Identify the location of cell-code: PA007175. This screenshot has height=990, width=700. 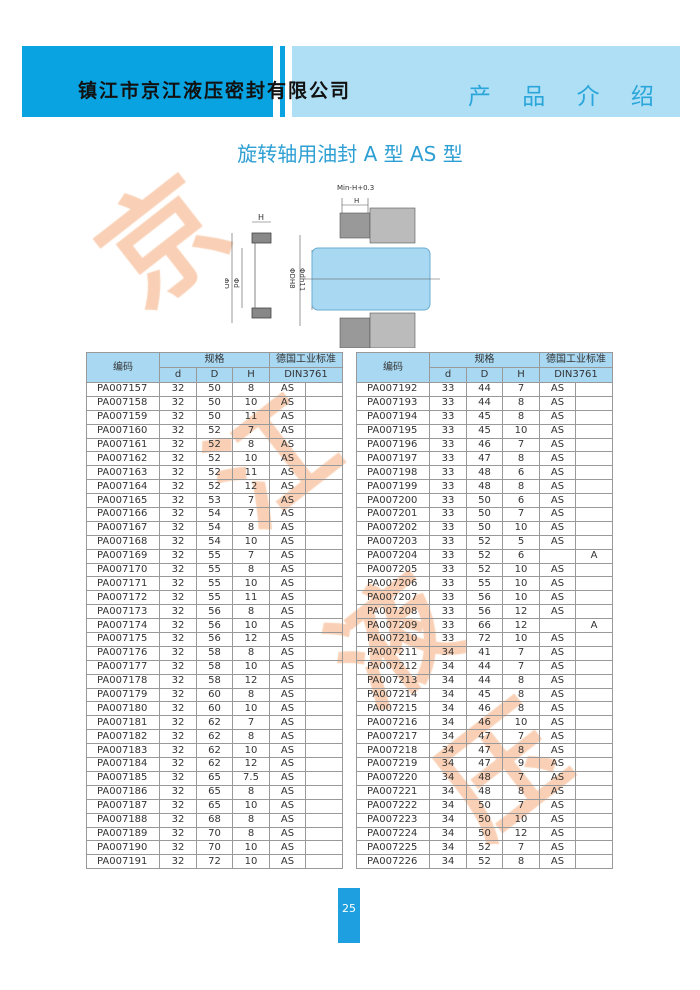
(123, 639).